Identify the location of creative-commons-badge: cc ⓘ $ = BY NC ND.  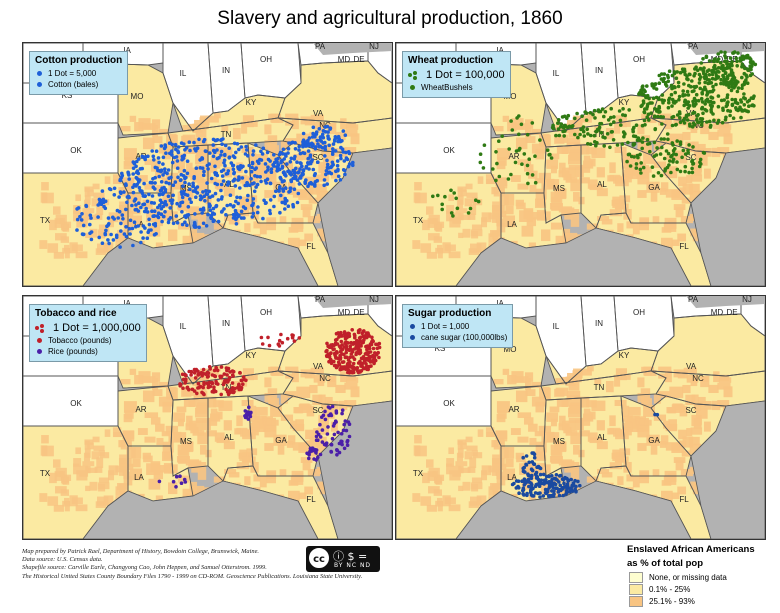
(343, 559).